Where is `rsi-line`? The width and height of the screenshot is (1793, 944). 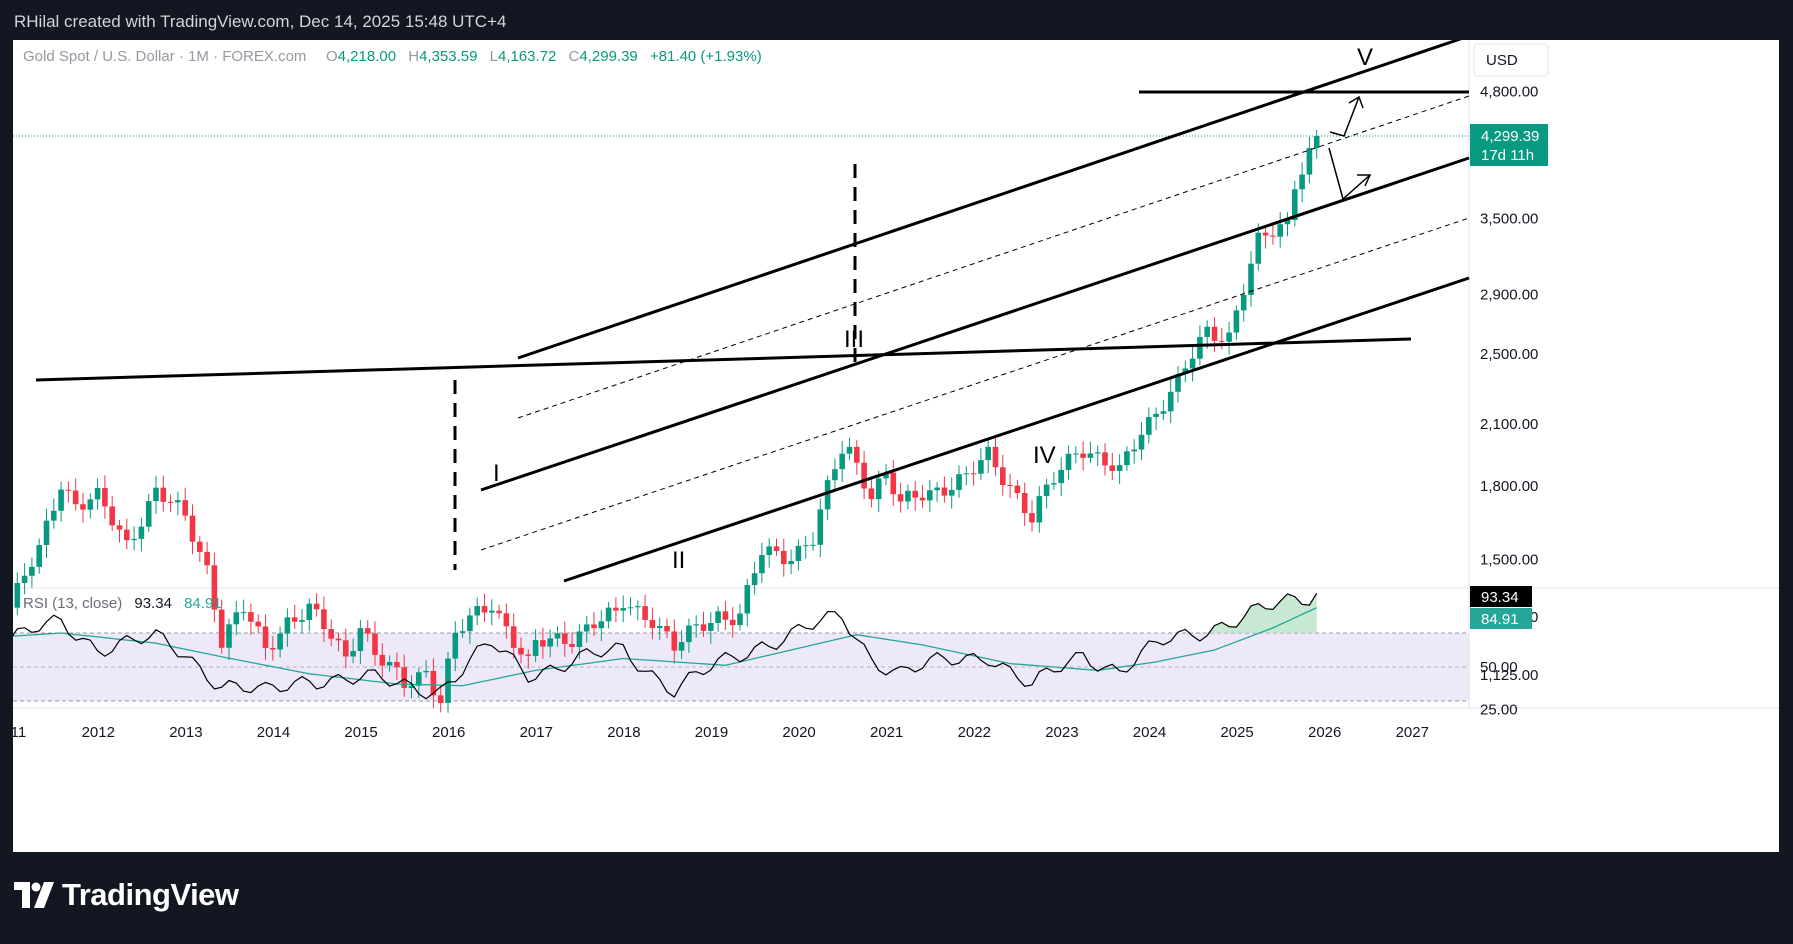 rsi-line is located at coordinates (665, 646).